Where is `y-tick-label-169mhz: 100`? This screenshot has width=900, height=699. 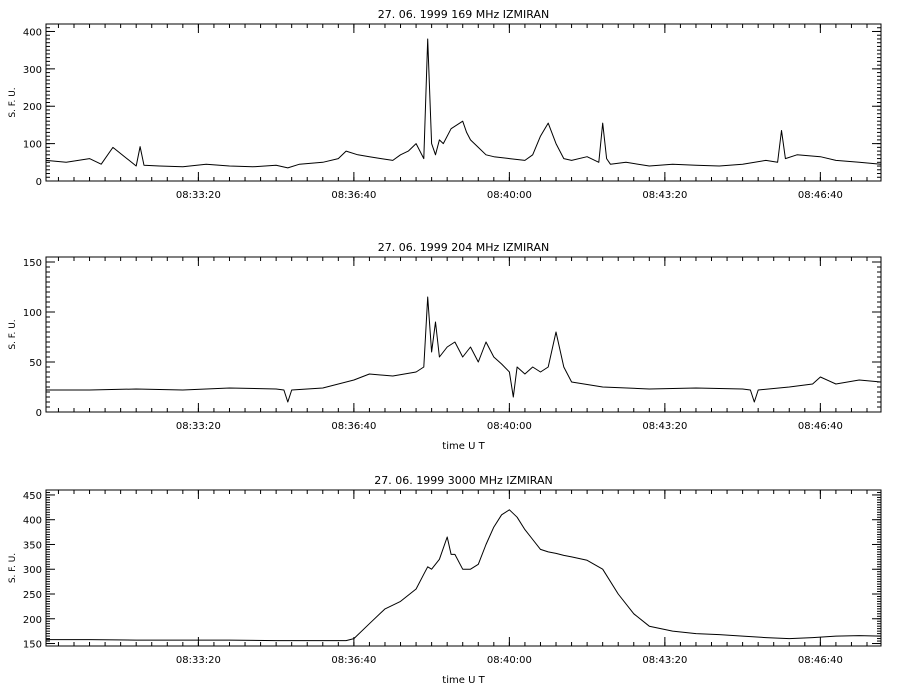
y-tick-label-169mhz: 100 is located at coordinates (32, 145).